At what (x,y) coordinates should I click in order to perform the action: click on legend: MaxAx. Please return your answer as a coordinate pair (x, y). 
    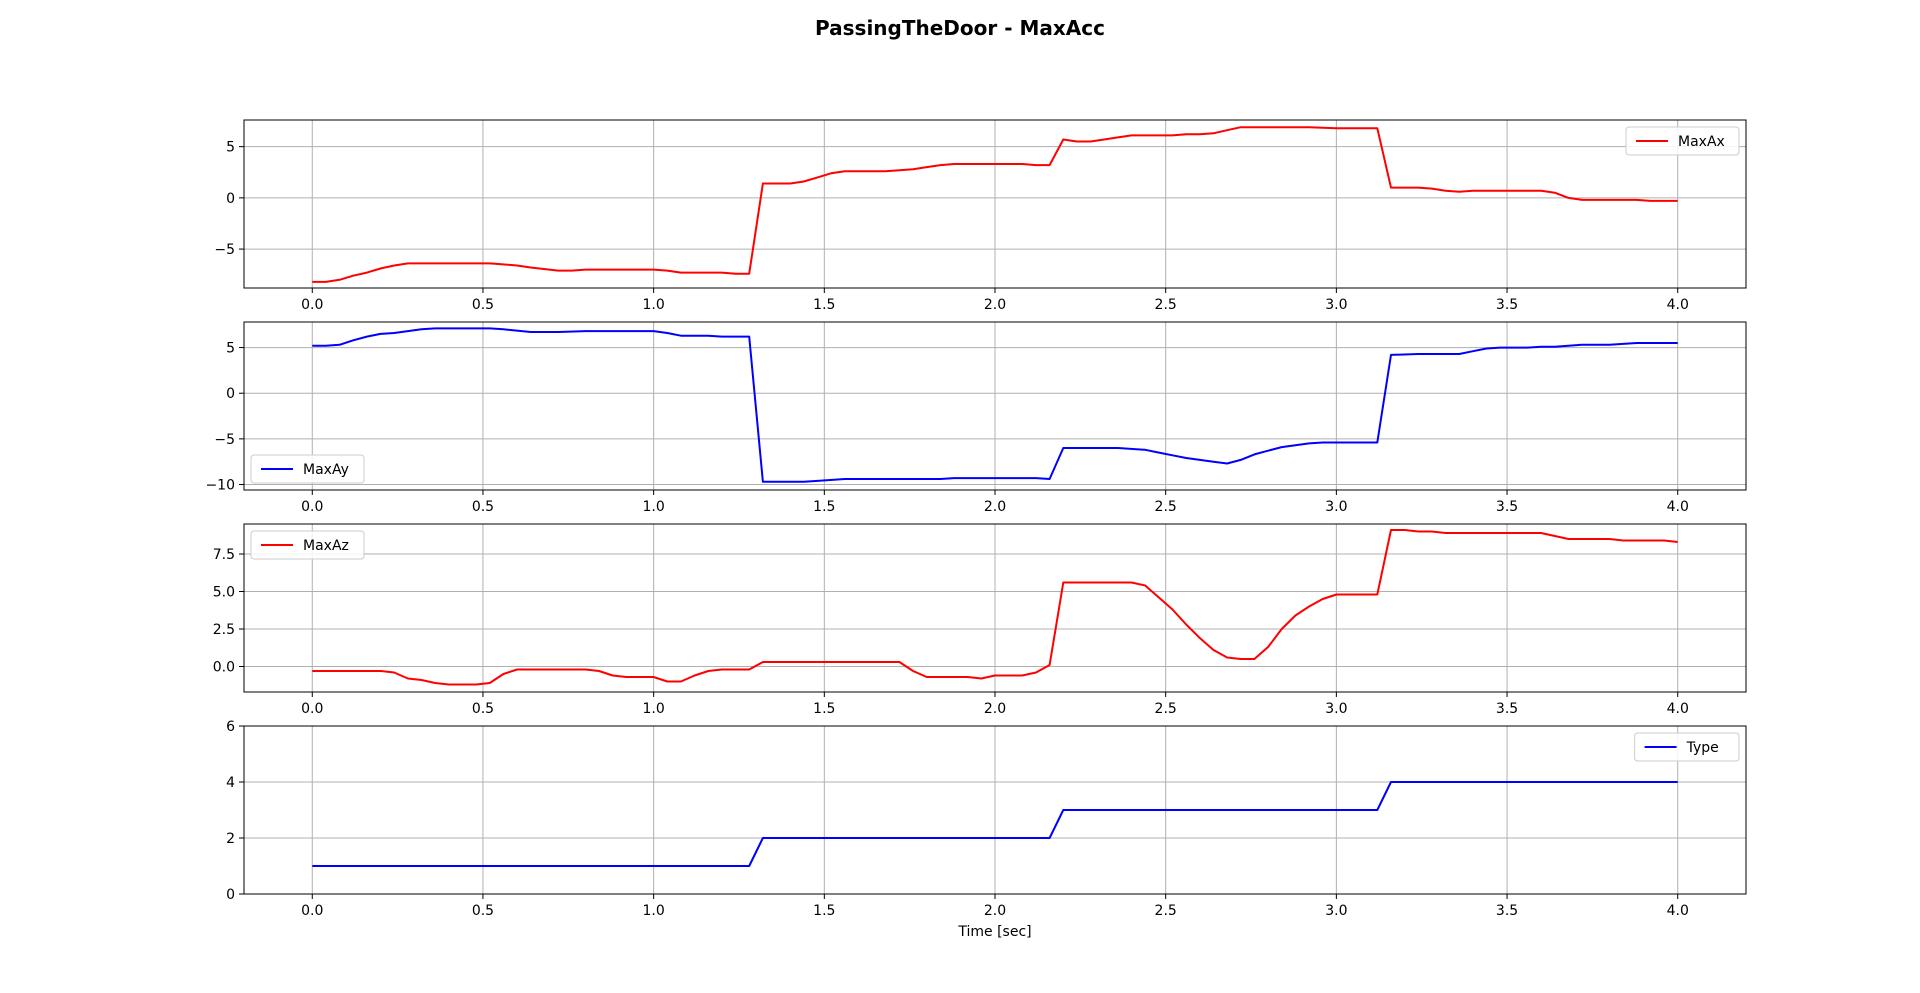
    Looking at the image, I should click on (1682, 141).